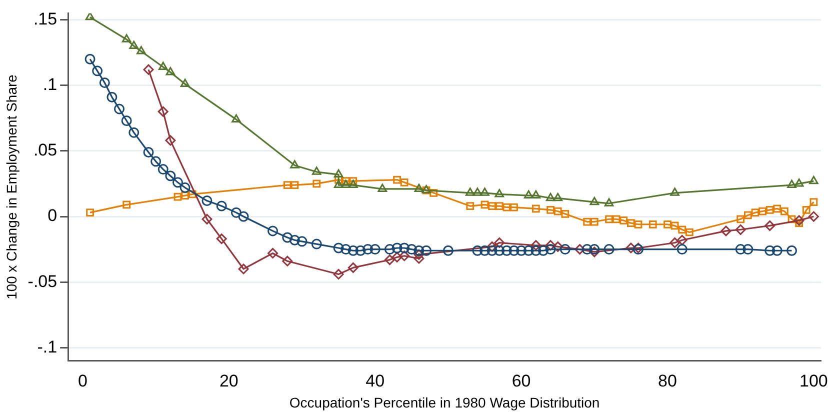 This screenshot has height=412, width=839. What do you see at coordinates (667, 381) in the screenshot?
I see `x-tick-label: 80` at bounding box center [667, 381].